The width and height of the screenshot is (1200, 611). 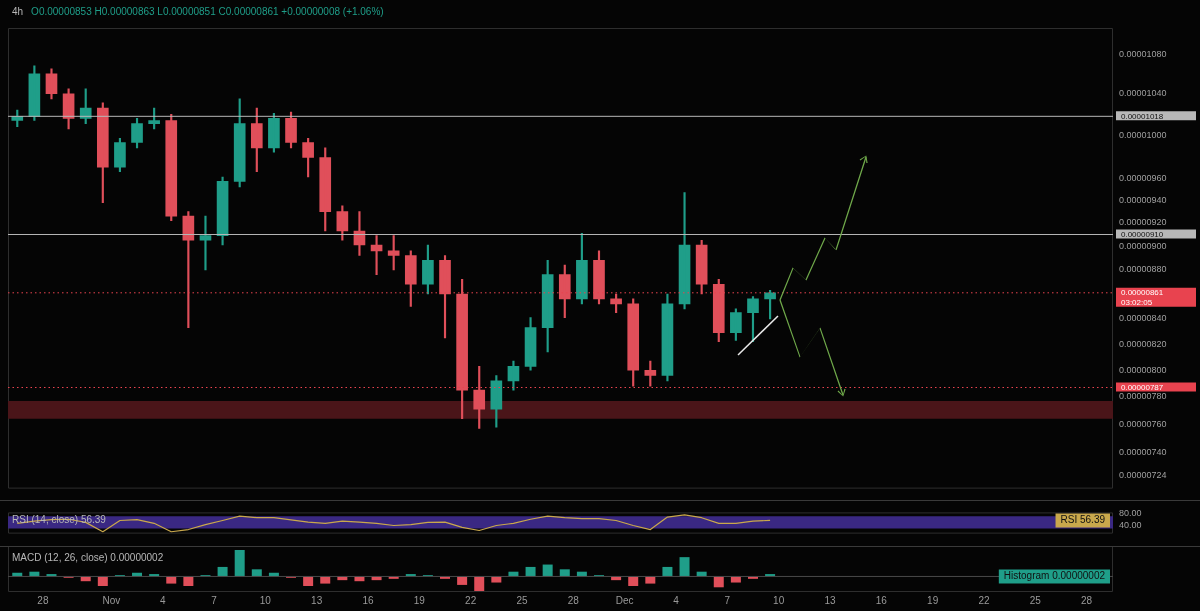 I want to click on x-tick-label: Nov, so click(x=111, y=600).